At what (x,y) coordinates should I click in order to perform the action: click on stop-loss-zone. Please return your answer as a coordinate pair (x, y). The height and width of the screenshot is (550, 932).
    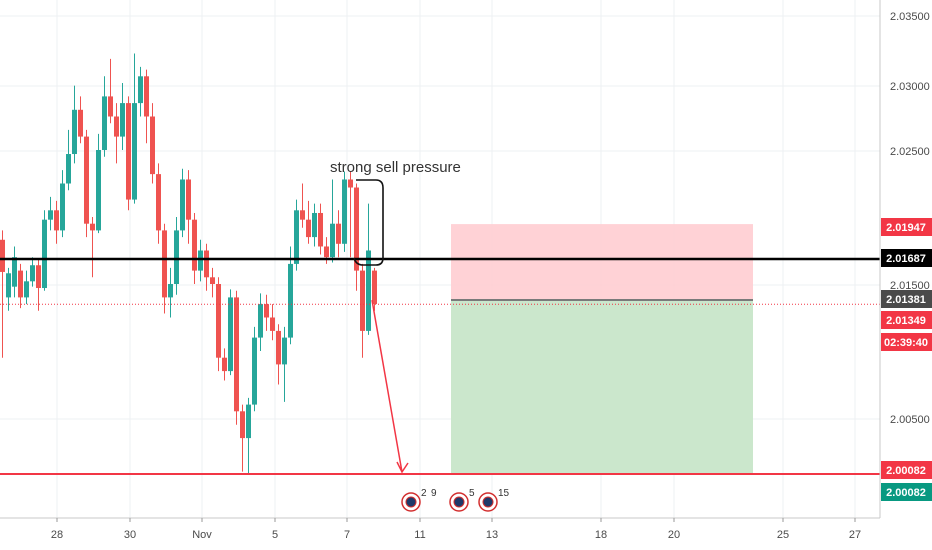
    Looking at the image, I should click on (602, 262).